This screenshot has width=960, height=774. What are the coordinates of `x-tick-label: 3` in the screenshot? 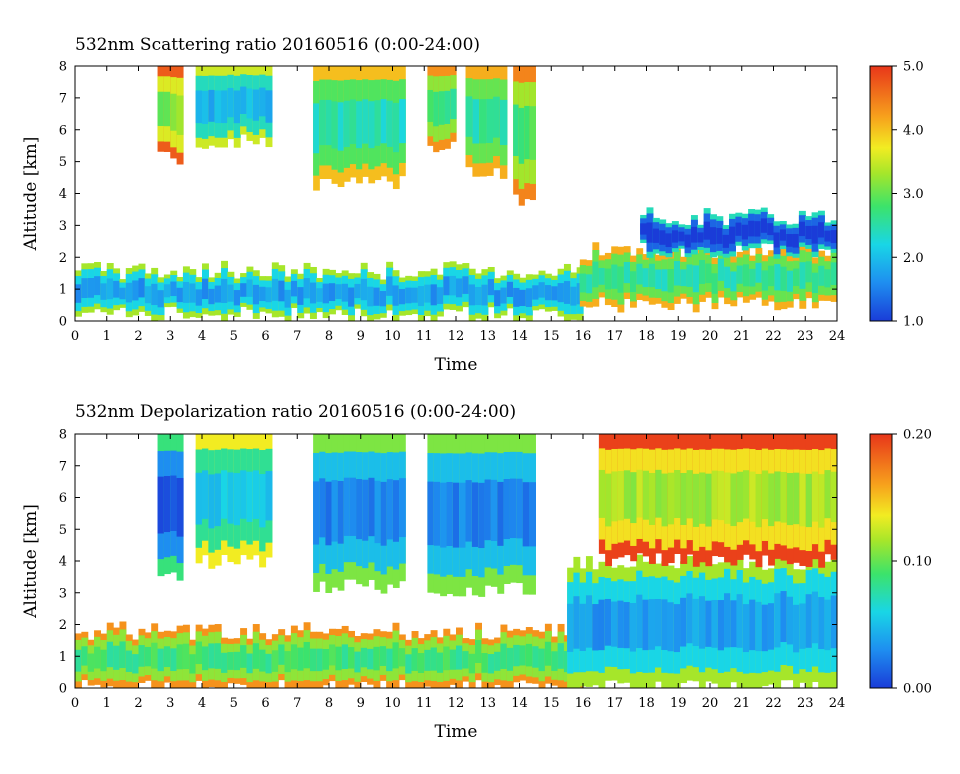 It's located at (170, 703).